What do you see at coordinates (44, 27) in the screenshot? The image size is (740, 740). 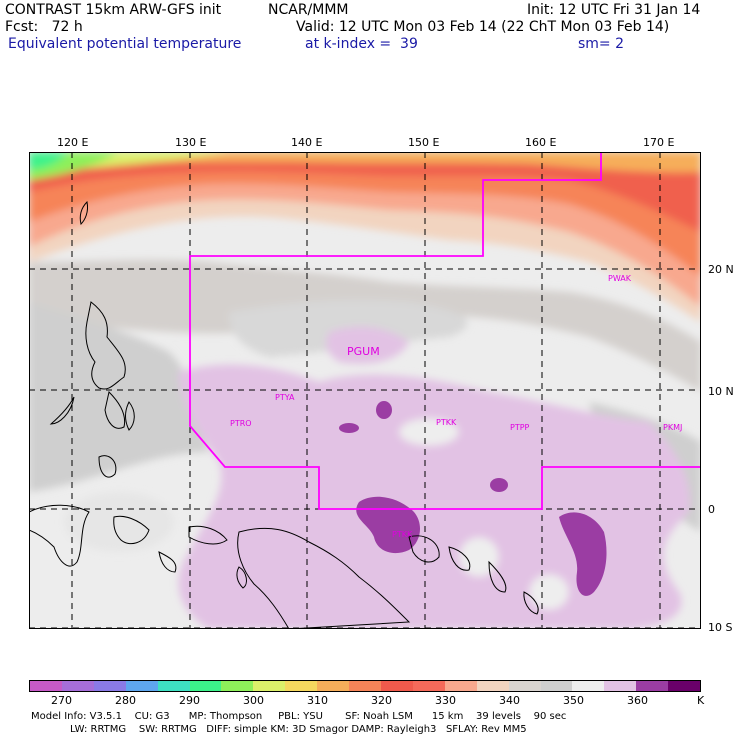 I see `forecast-hour: Fcst: 72 h` at bounding box center [44, 27].